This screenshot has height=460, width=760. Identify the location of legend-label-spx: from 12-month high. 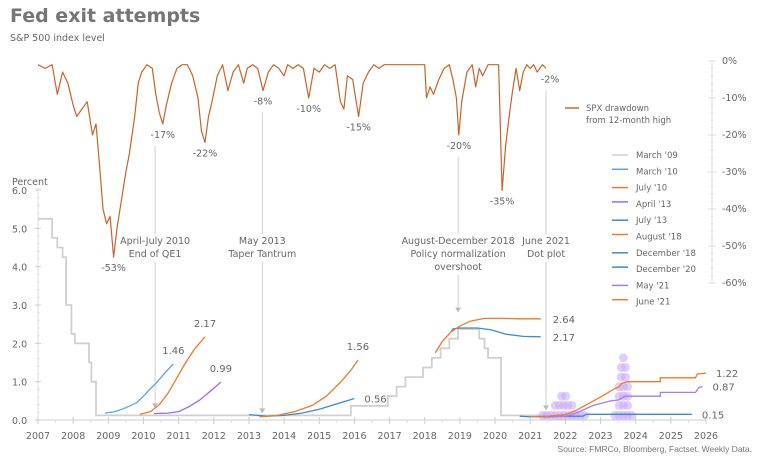
(628, 121).